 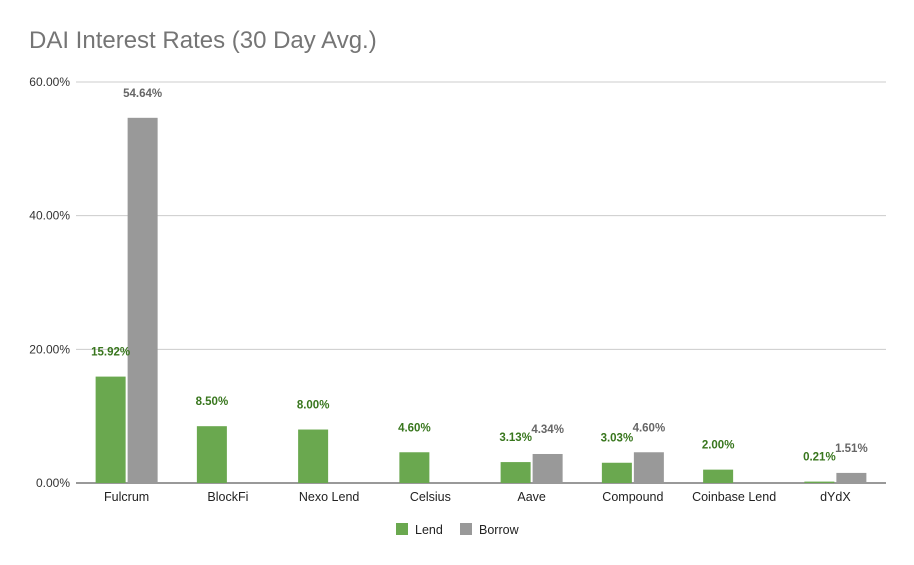 I want to click on x-tick-label: Nexo Lend, so click(x=329, y=497).